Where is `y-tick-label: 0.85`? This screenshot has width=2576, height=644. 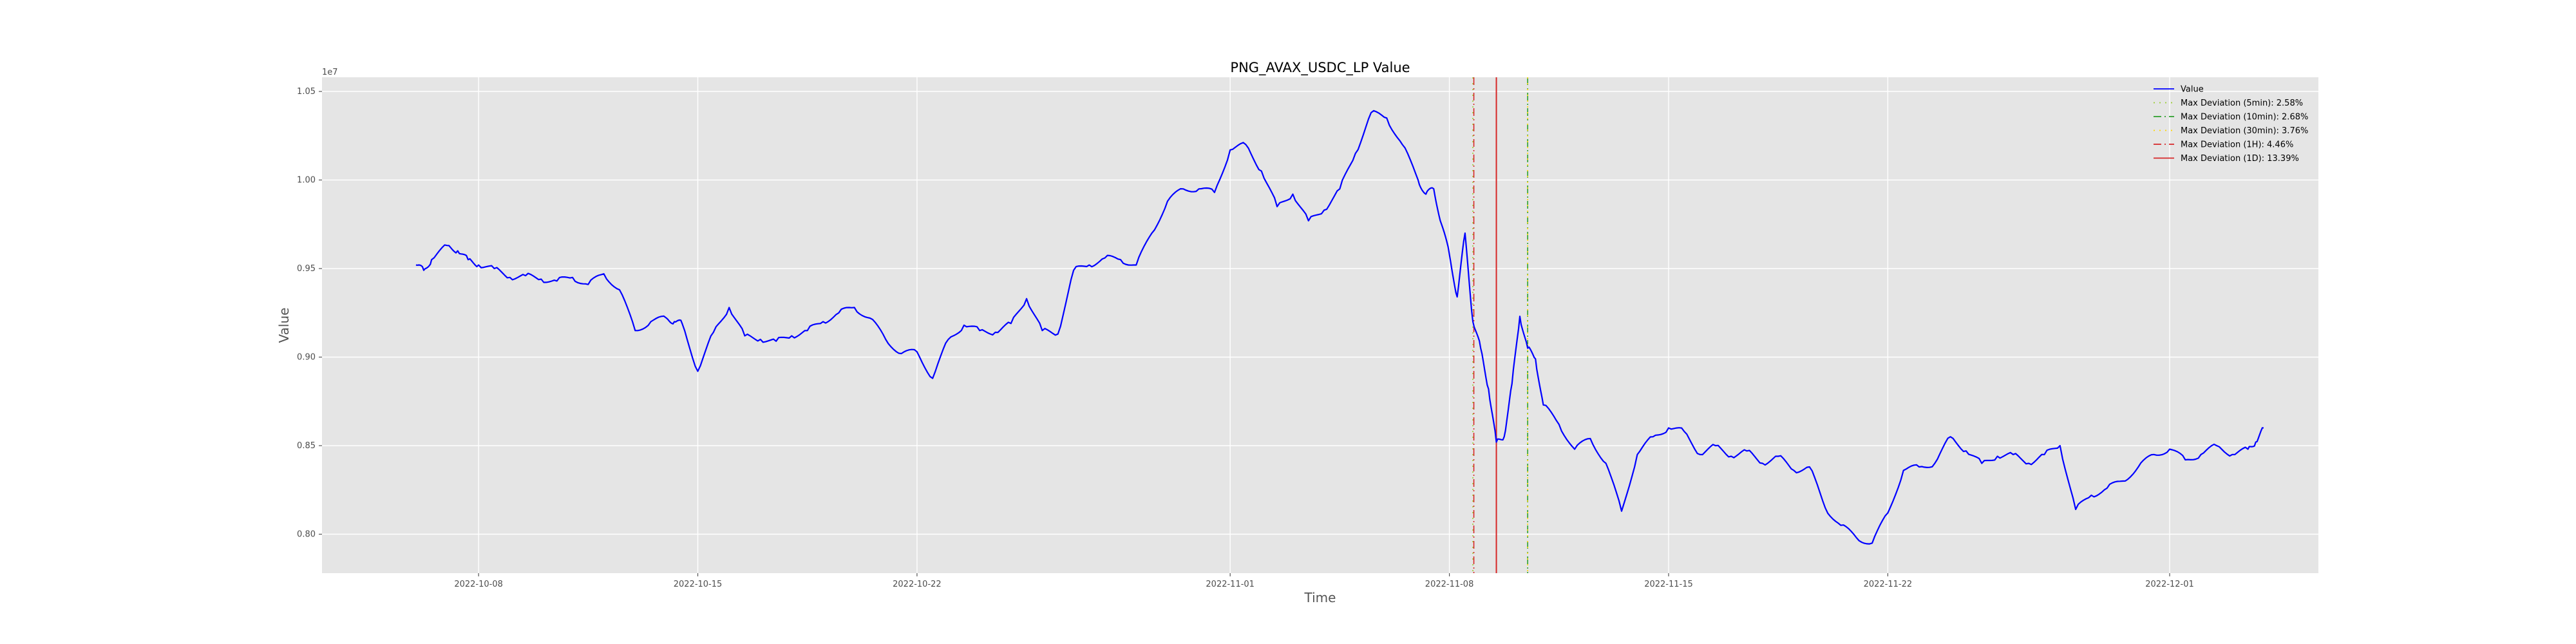
y-tick-label: 0.85 is located at coordinates (306, 446).